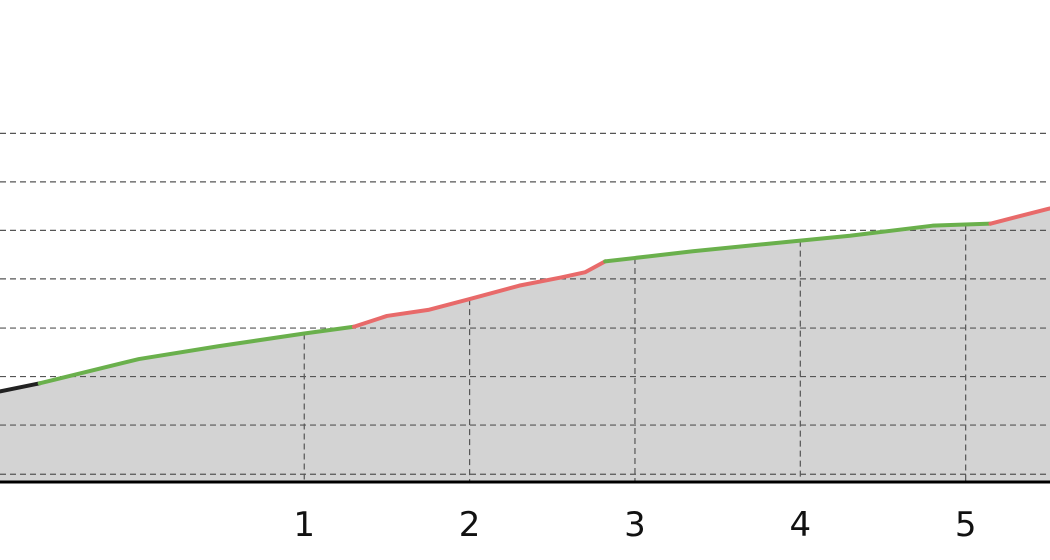 The height and width of the screenshot is (560, 1050). I want to click on x-tick-label: 3, so click(635, 525).